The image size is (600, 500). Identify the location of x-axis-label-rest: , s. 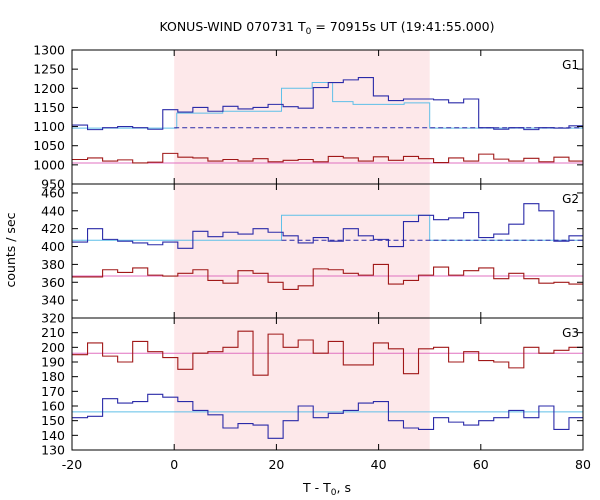
(344, 487).